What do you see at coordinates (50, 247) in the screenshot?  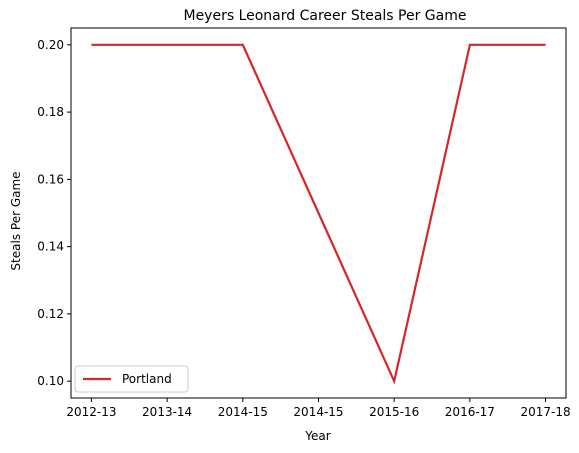 I see `y-tick-label: 0.14` at bounding box center [50, 247].